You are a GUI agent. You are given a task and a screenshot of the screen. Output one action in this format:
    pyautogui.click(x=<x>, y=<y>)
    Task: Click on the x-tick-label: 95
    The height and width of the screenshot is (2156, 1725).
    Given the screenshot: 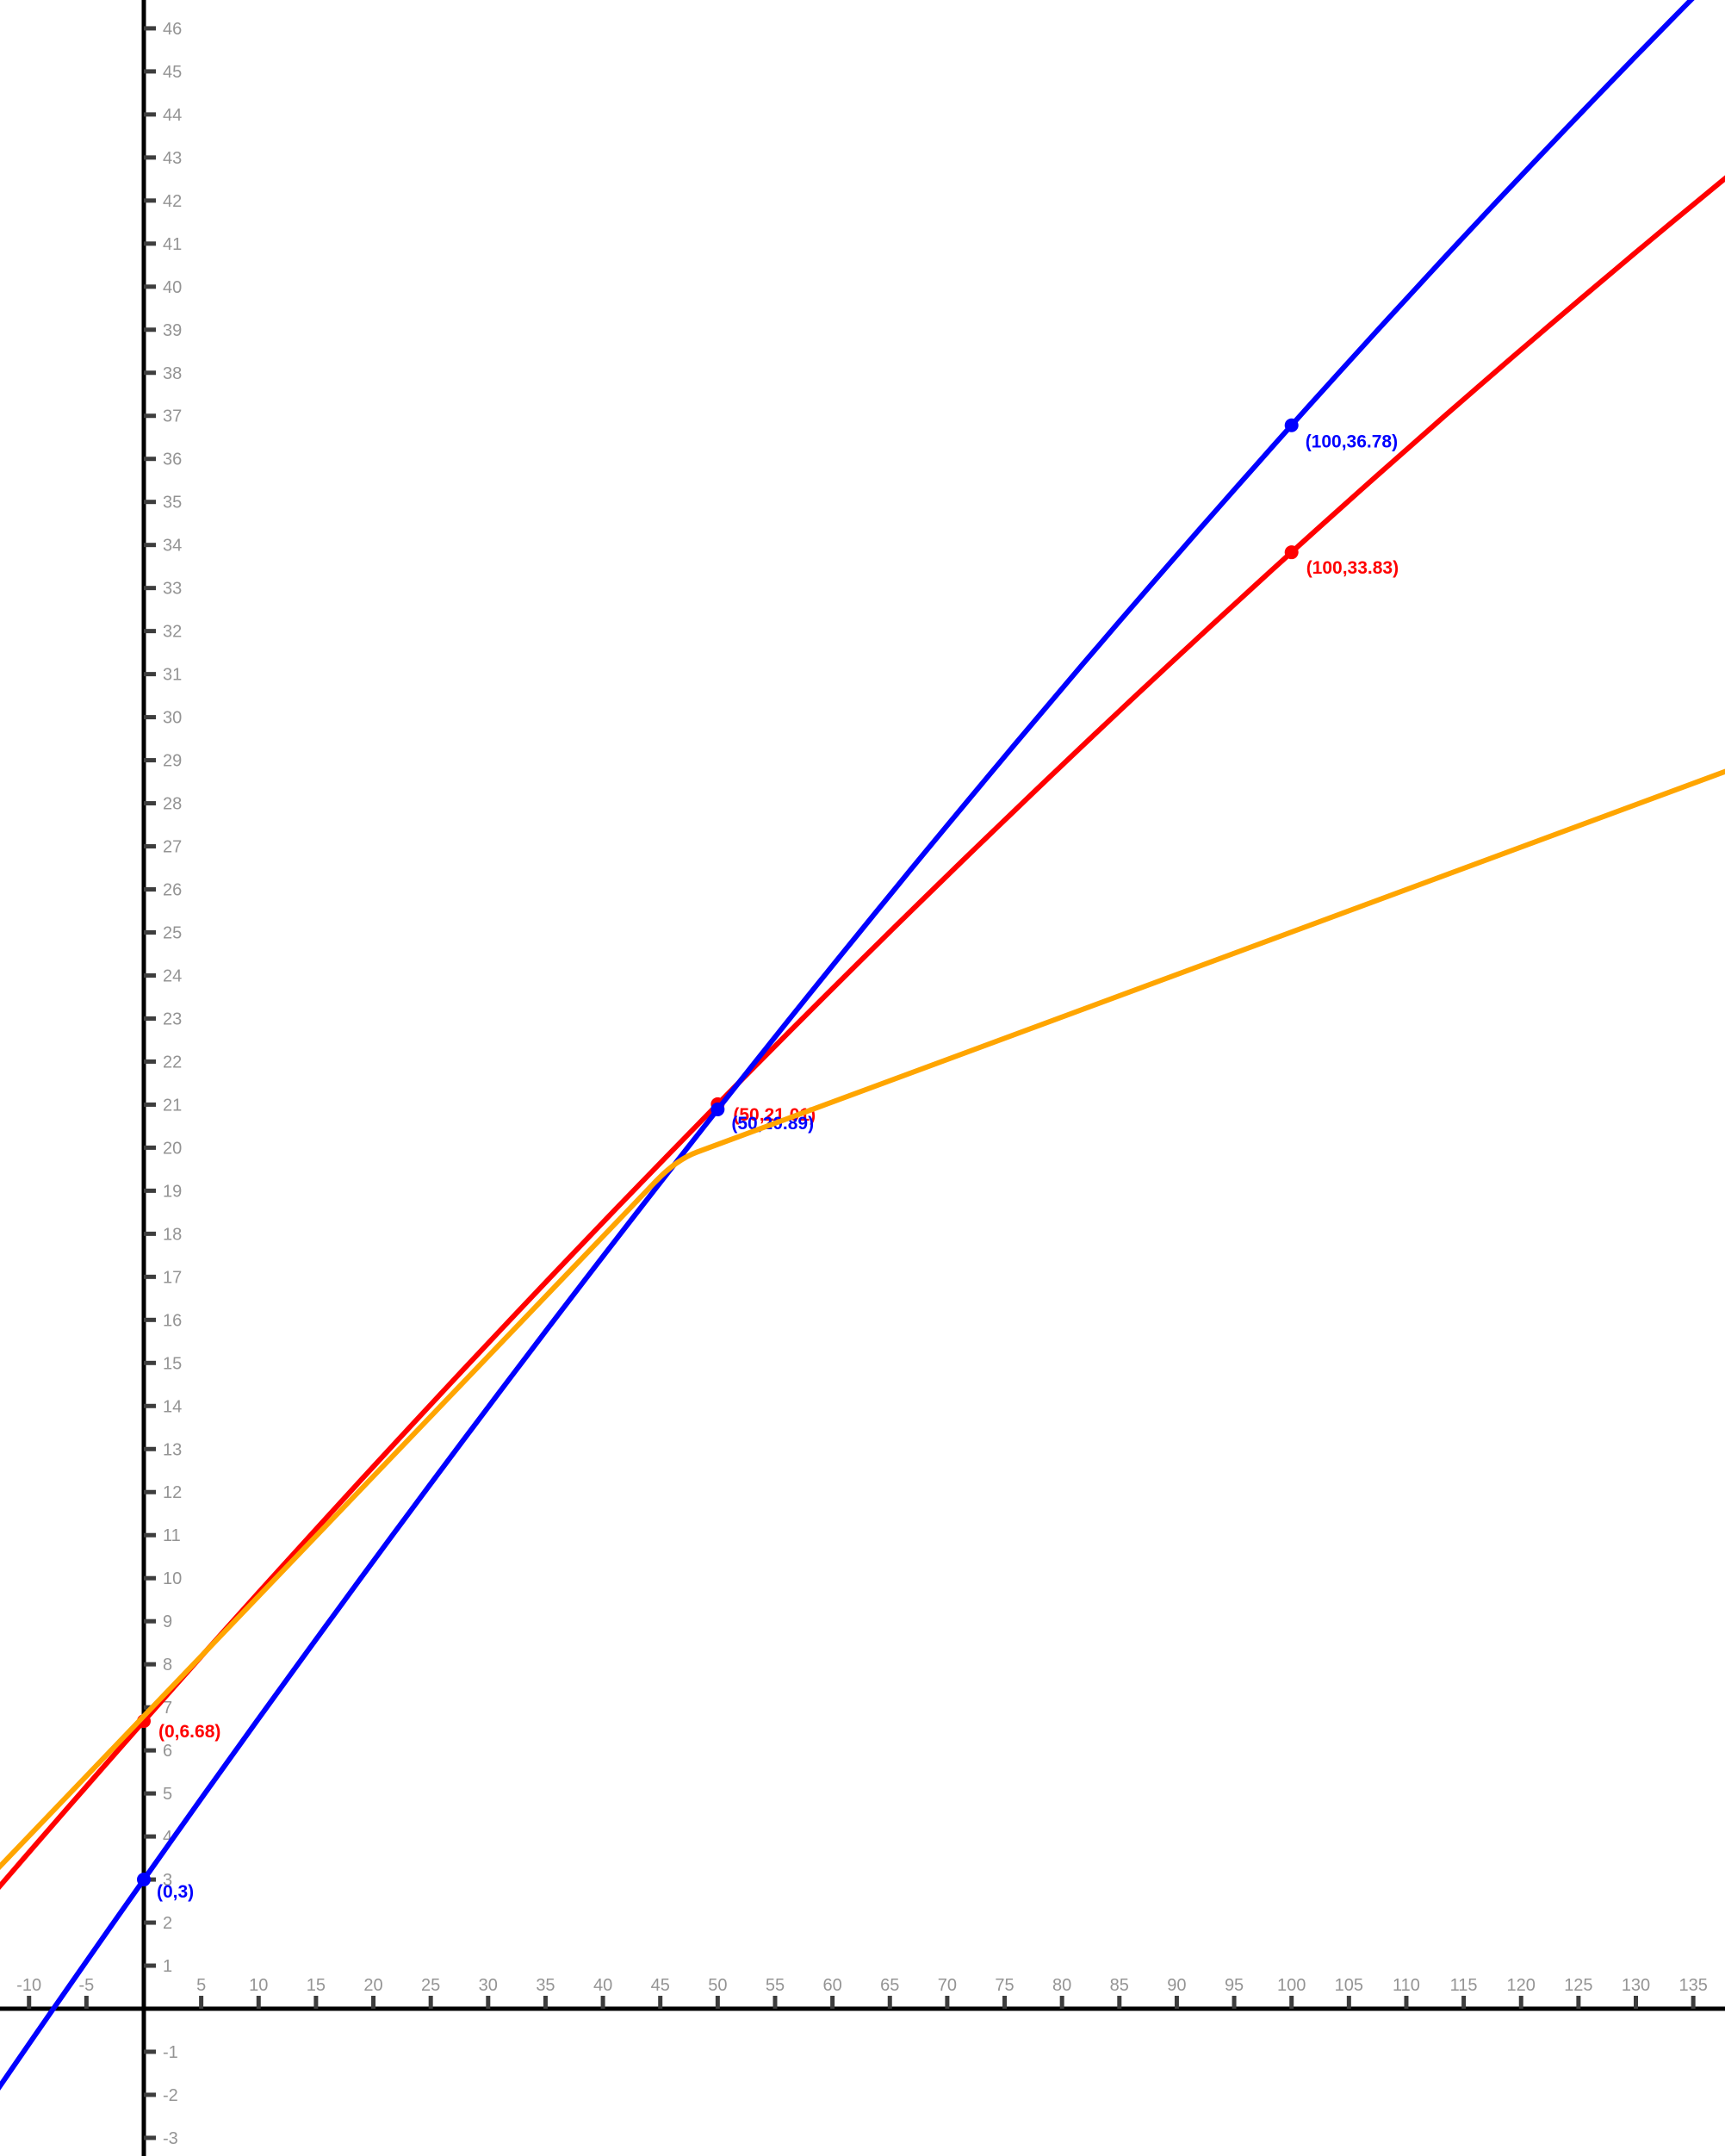 What is the action you would take?
    pyautogui.click(x=1234, y=1986)
    